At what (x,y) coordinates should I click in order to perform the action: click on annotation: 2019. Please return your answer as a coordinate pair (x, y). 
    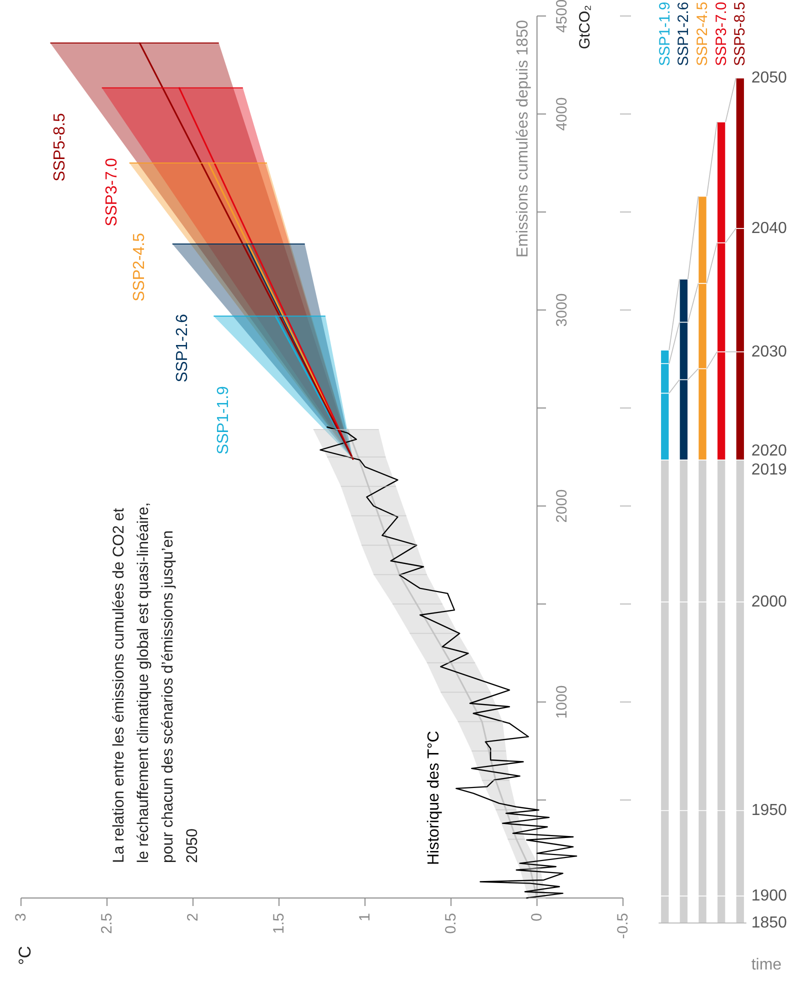
    Looking at the image, I should click on (769, 469).